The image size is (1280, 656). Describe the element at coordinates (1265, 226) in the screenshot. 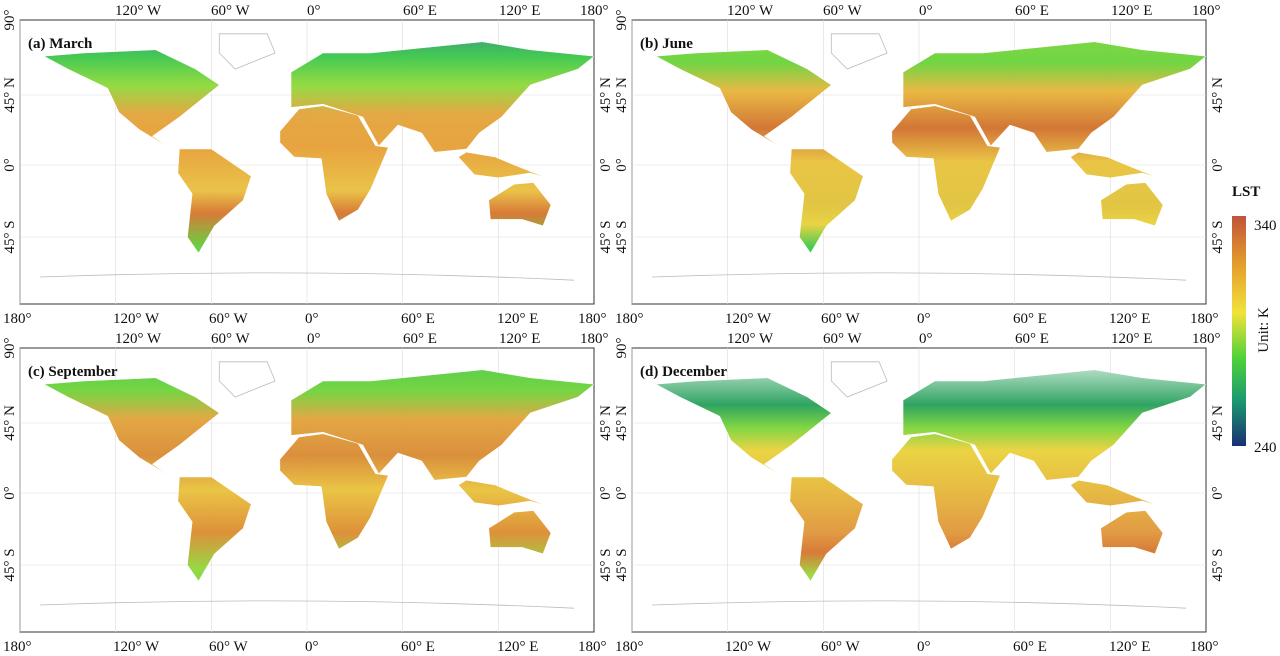

I see `colorbar-max: 340` at that location.